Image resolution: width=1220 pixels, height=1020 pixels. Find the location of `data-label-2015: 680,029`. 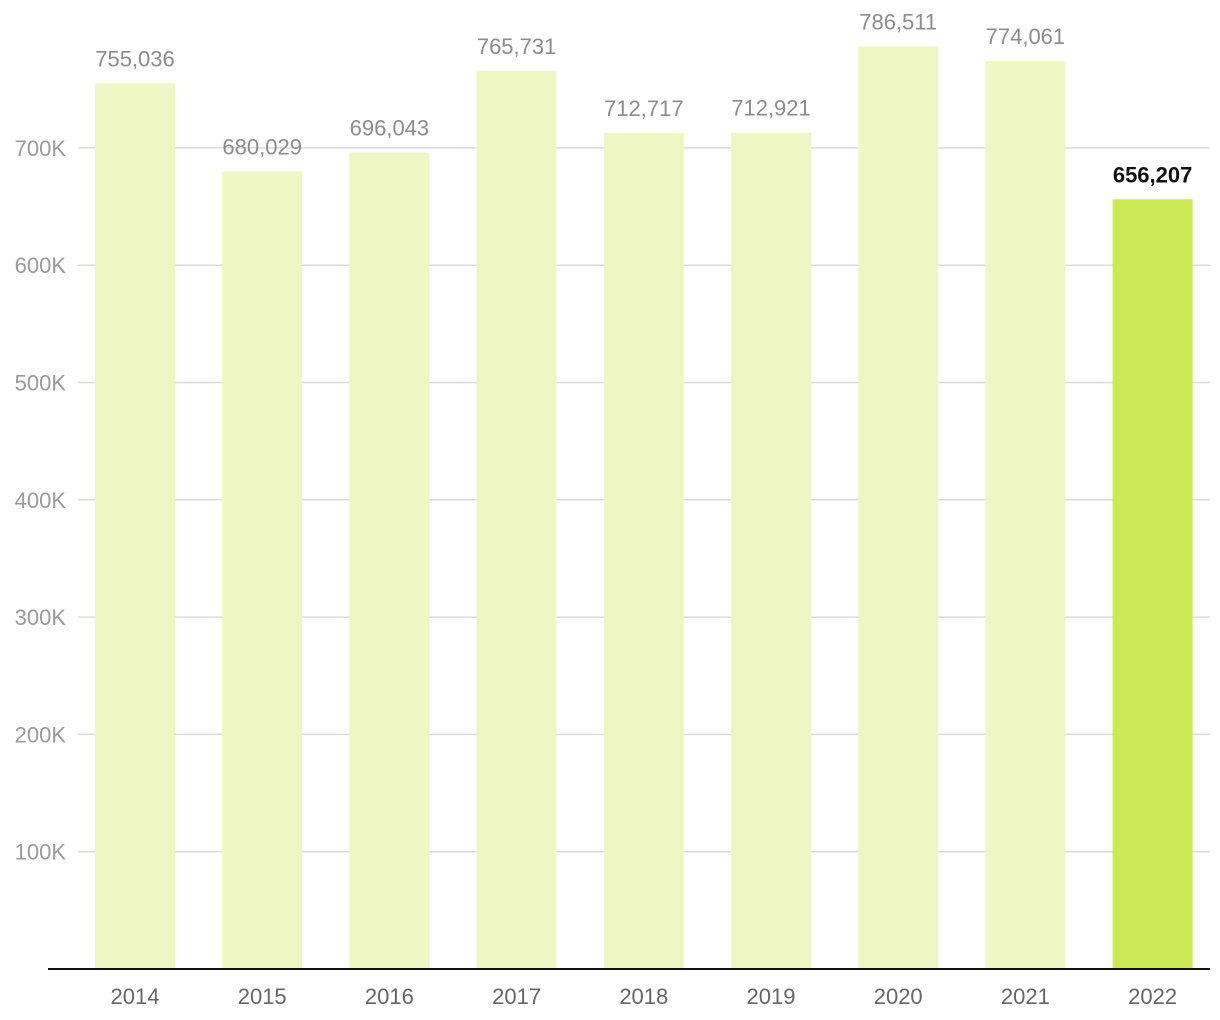

data-label-2015: 680,029 is located at coordinates (262, 146).